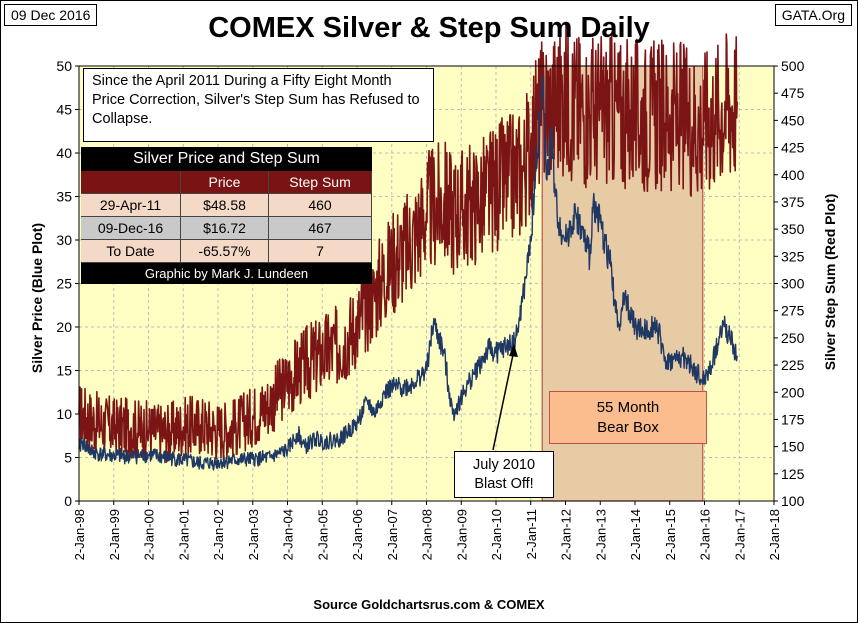  What do you see at coordinates (739, 534) in the screenshot?
I see `x-tick-label: 2-Jan-17` at bounding box center [739, 534].